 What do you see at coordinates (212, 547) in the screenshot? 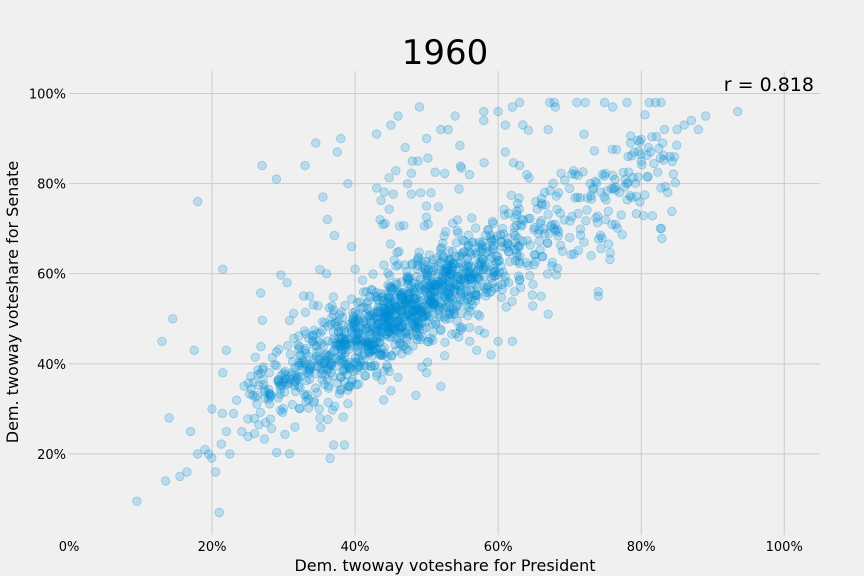
I see `x-tick-label: 20%` at bounding box center [212, 547].